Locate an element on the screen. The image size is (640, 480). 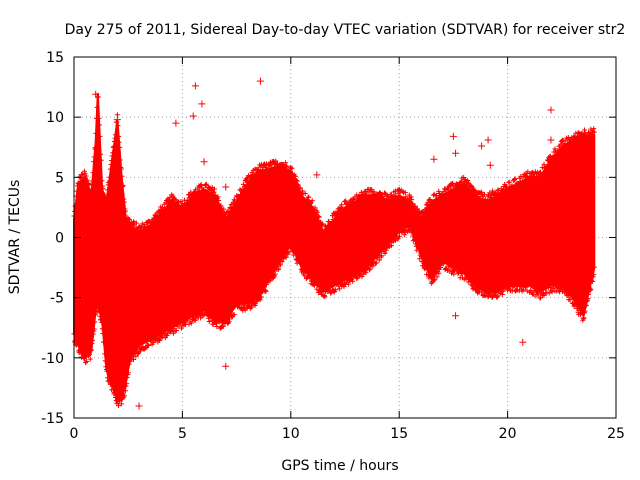
y-tick-label: 5 is located at coordinates (59, 178).